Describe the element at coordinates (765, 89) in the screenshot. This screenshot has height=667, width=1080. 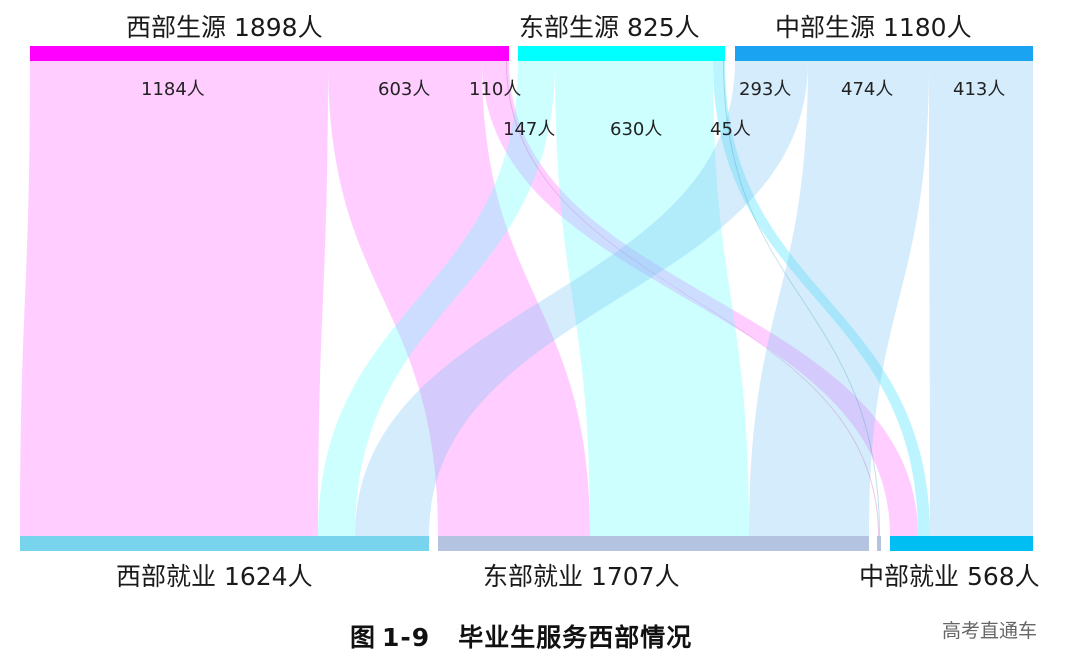
I see `flow-label-central-west: 293人` at that location.